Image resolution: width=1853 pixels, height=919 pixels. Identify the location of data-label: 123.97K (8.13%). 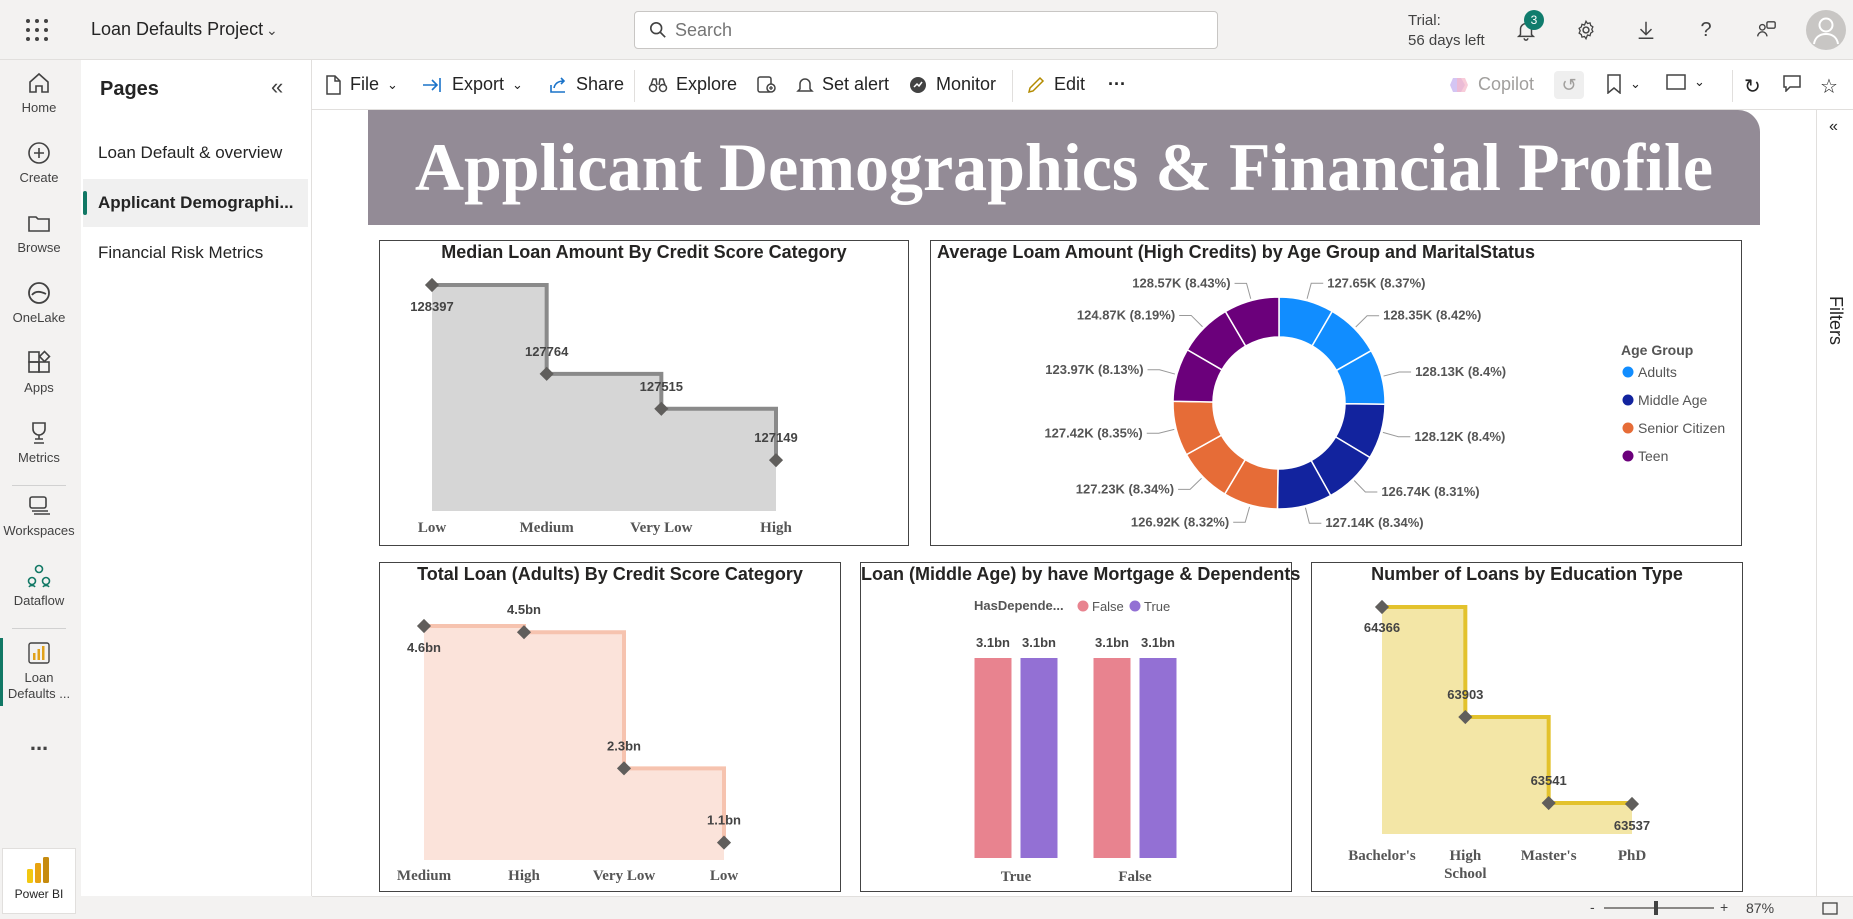
(1094, 369).